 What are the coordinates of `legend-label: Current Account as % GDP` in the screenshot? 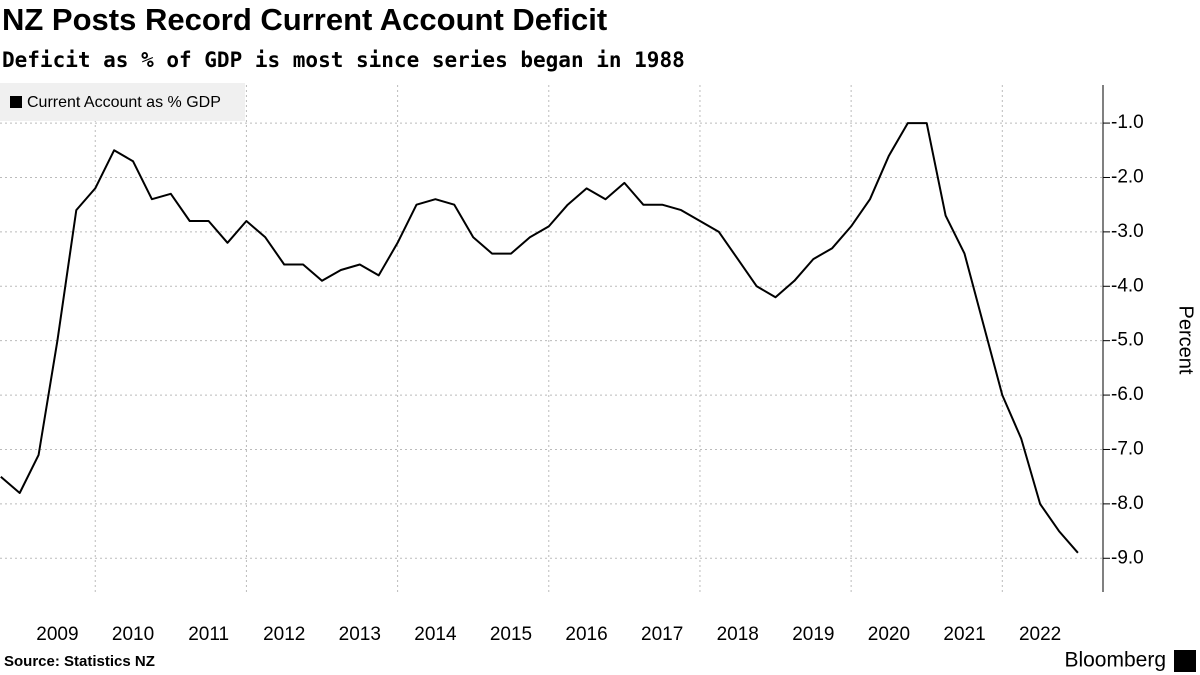 It's located at (124, 102).